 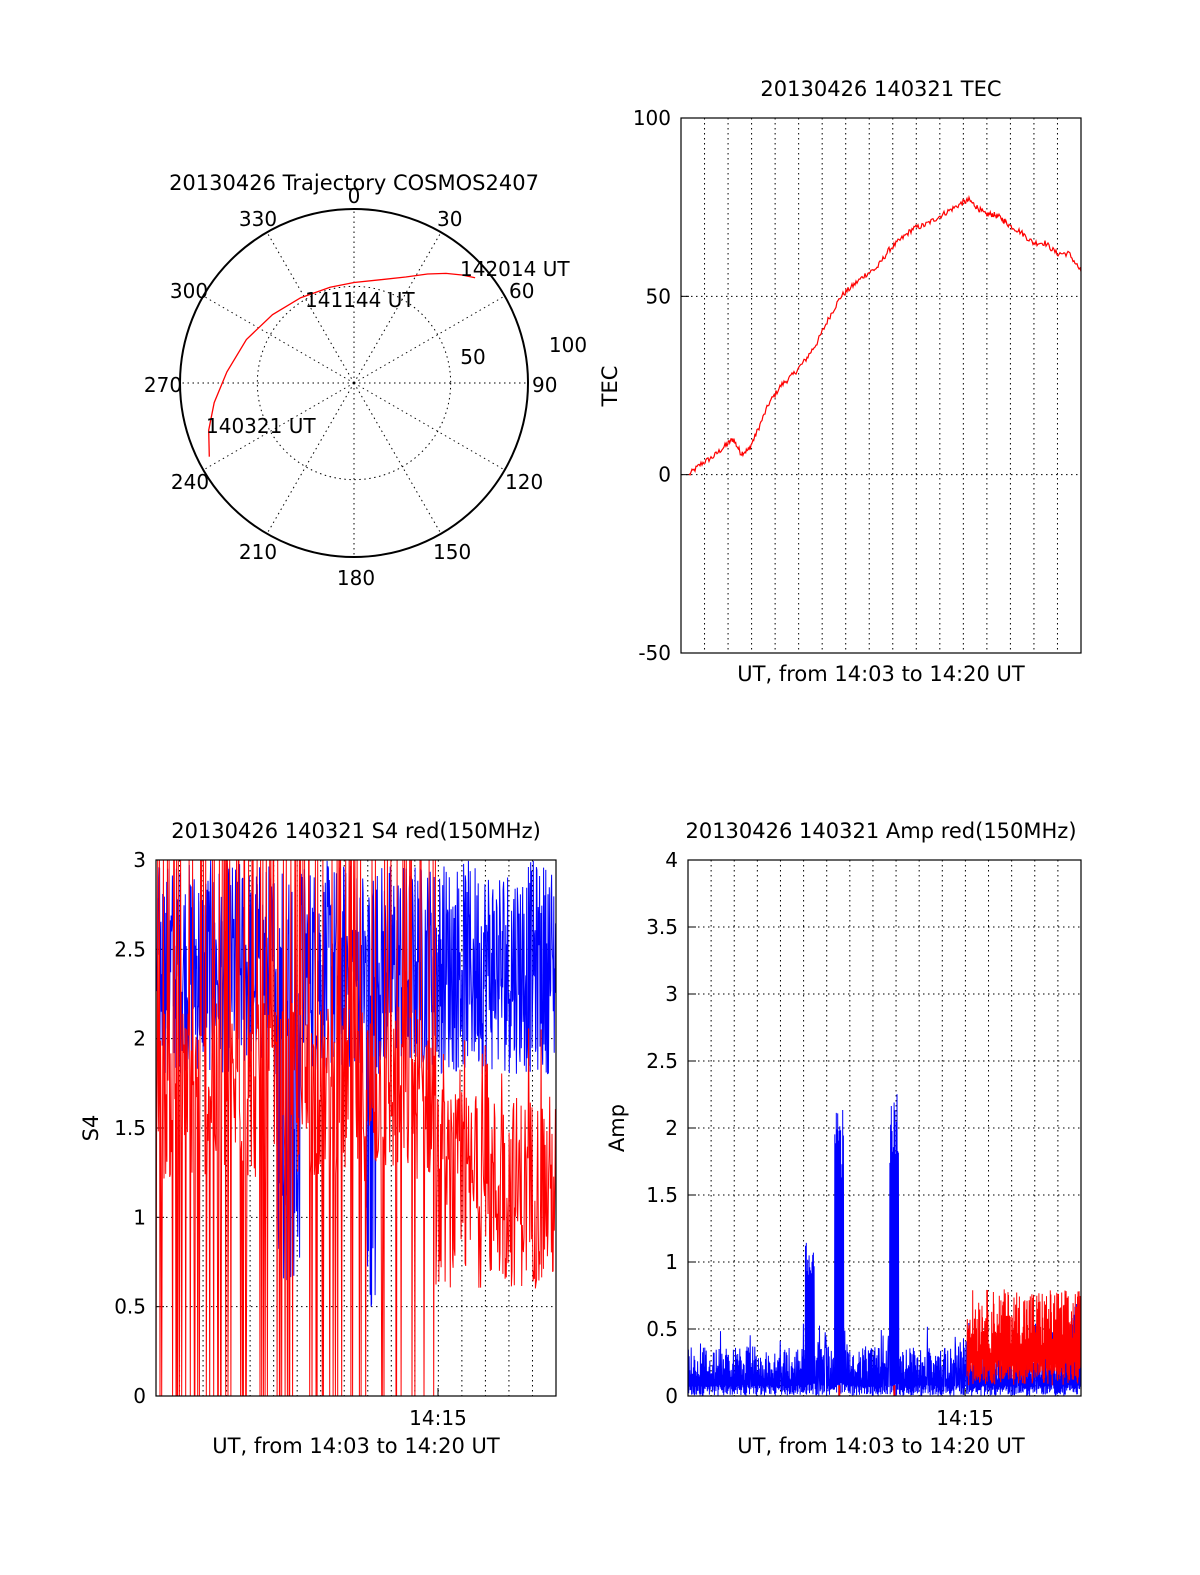 What do you see at coordinates (662, 1195) in the screenshot?
I see `amp-ytick-label: 1.5` at bounding box center [662, 1195].